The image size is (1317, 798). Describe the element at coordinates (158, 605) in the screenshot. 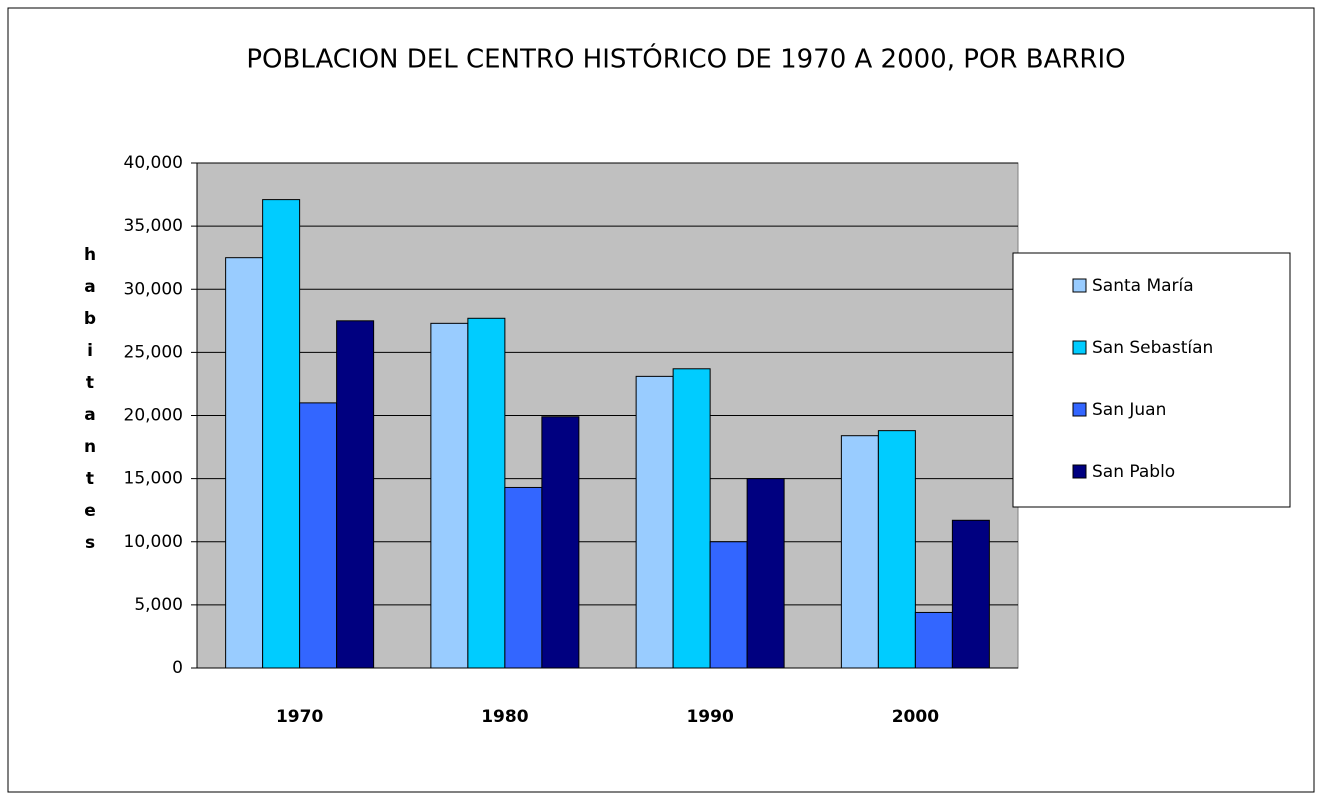

I see `y-tick-label: 5,000` at that location.